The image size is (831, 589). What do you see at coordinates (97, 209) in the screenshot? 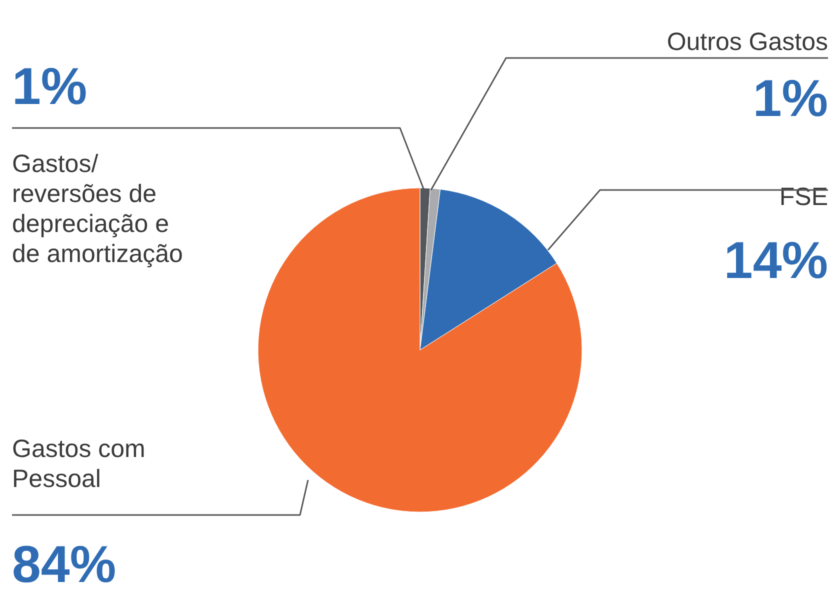
I see `slice-label: Gastos/ reversões de depreciação e de amortização` at bounding box center [97, 209].